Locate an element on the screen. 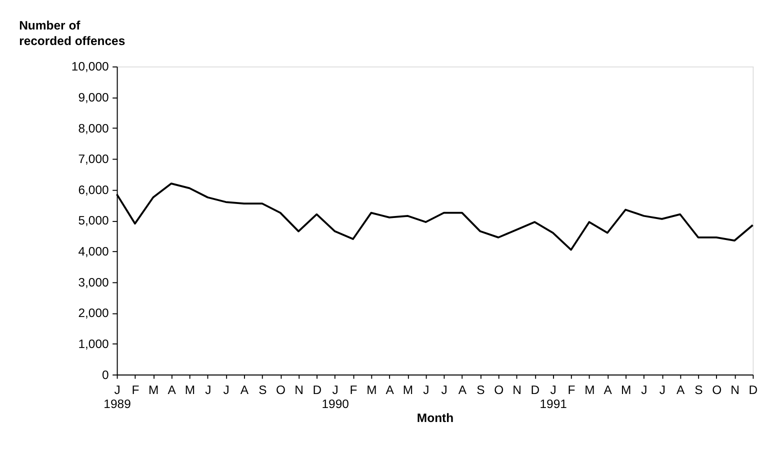  y-tick-label: 3,000 is located at coordinates (93, 282).